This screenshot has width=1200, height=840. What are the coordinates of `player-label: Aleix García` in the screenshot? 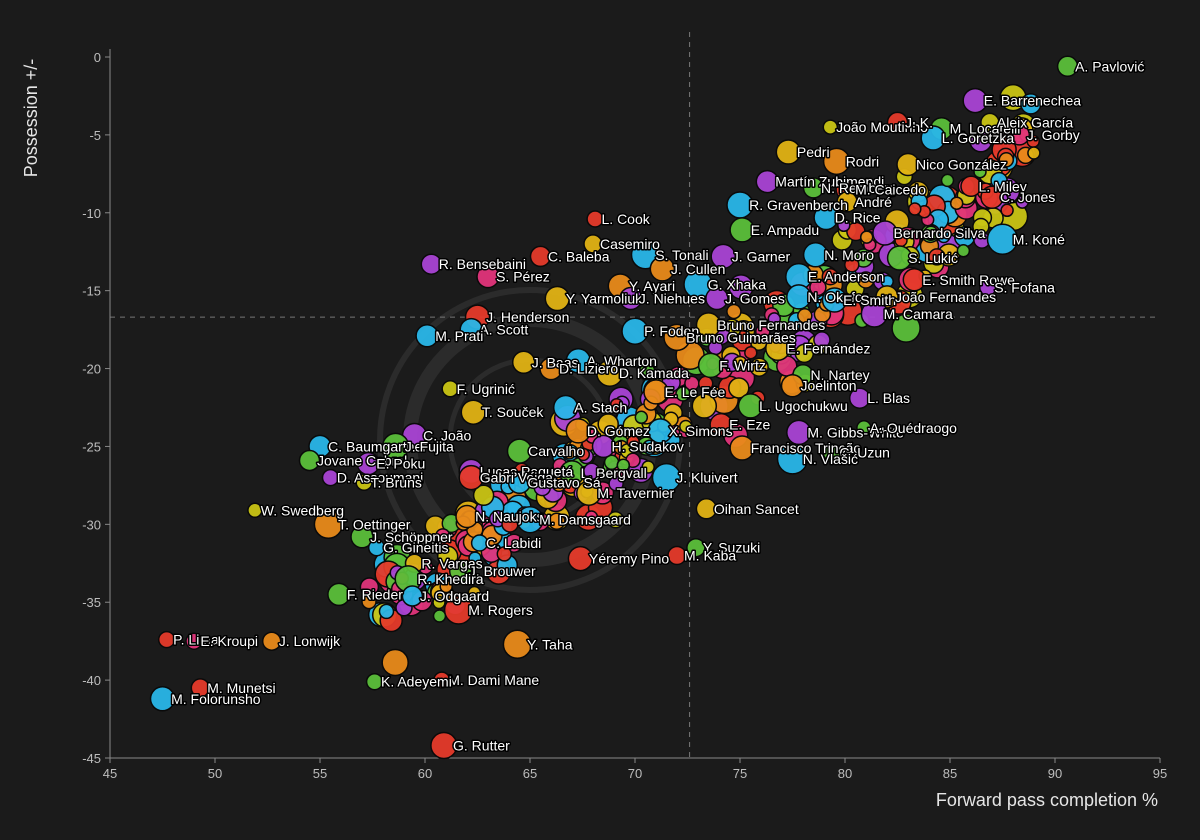 It's located at (1035, 122).